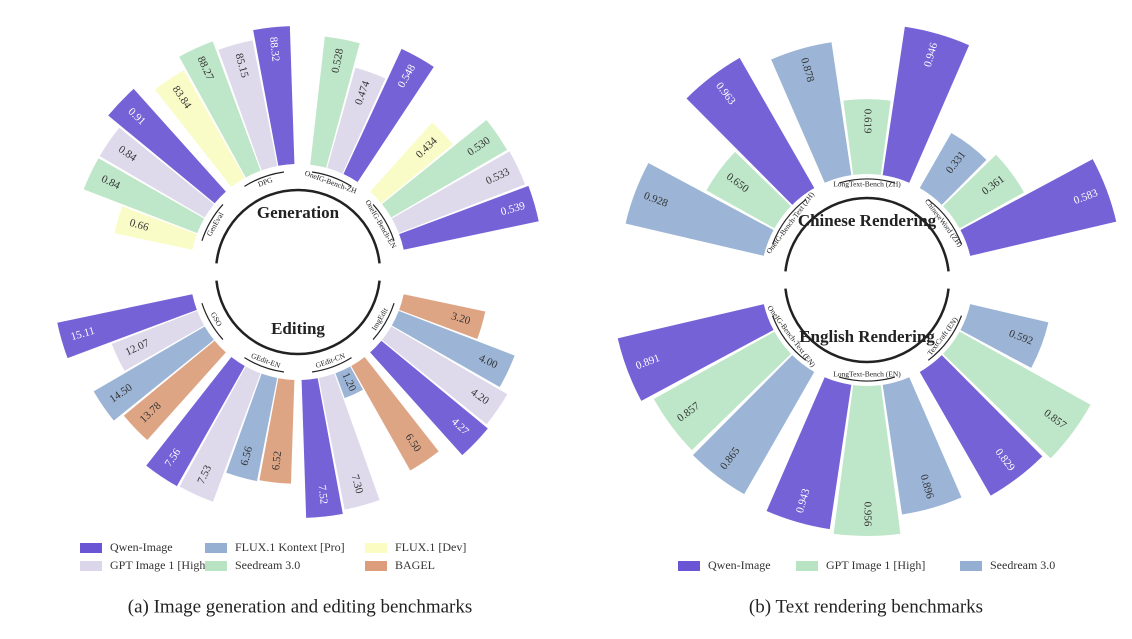  What do you see at coordinates (866, 606) in the screenshot?
I see `caption: (b) Text rendering benchmarks` at bounding box center [866, 606].